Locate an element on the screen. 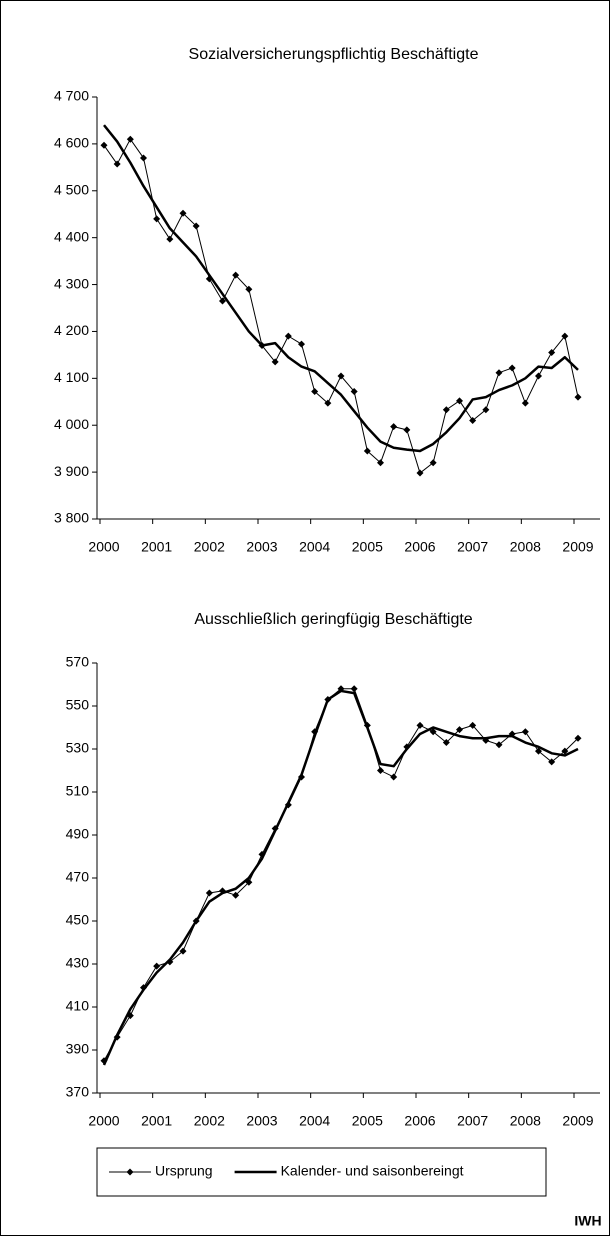 The height and width of the screenshot is (1237, 611). legend-label: Kalender- und saisonbereingt is located at coordinates (372, 1171).